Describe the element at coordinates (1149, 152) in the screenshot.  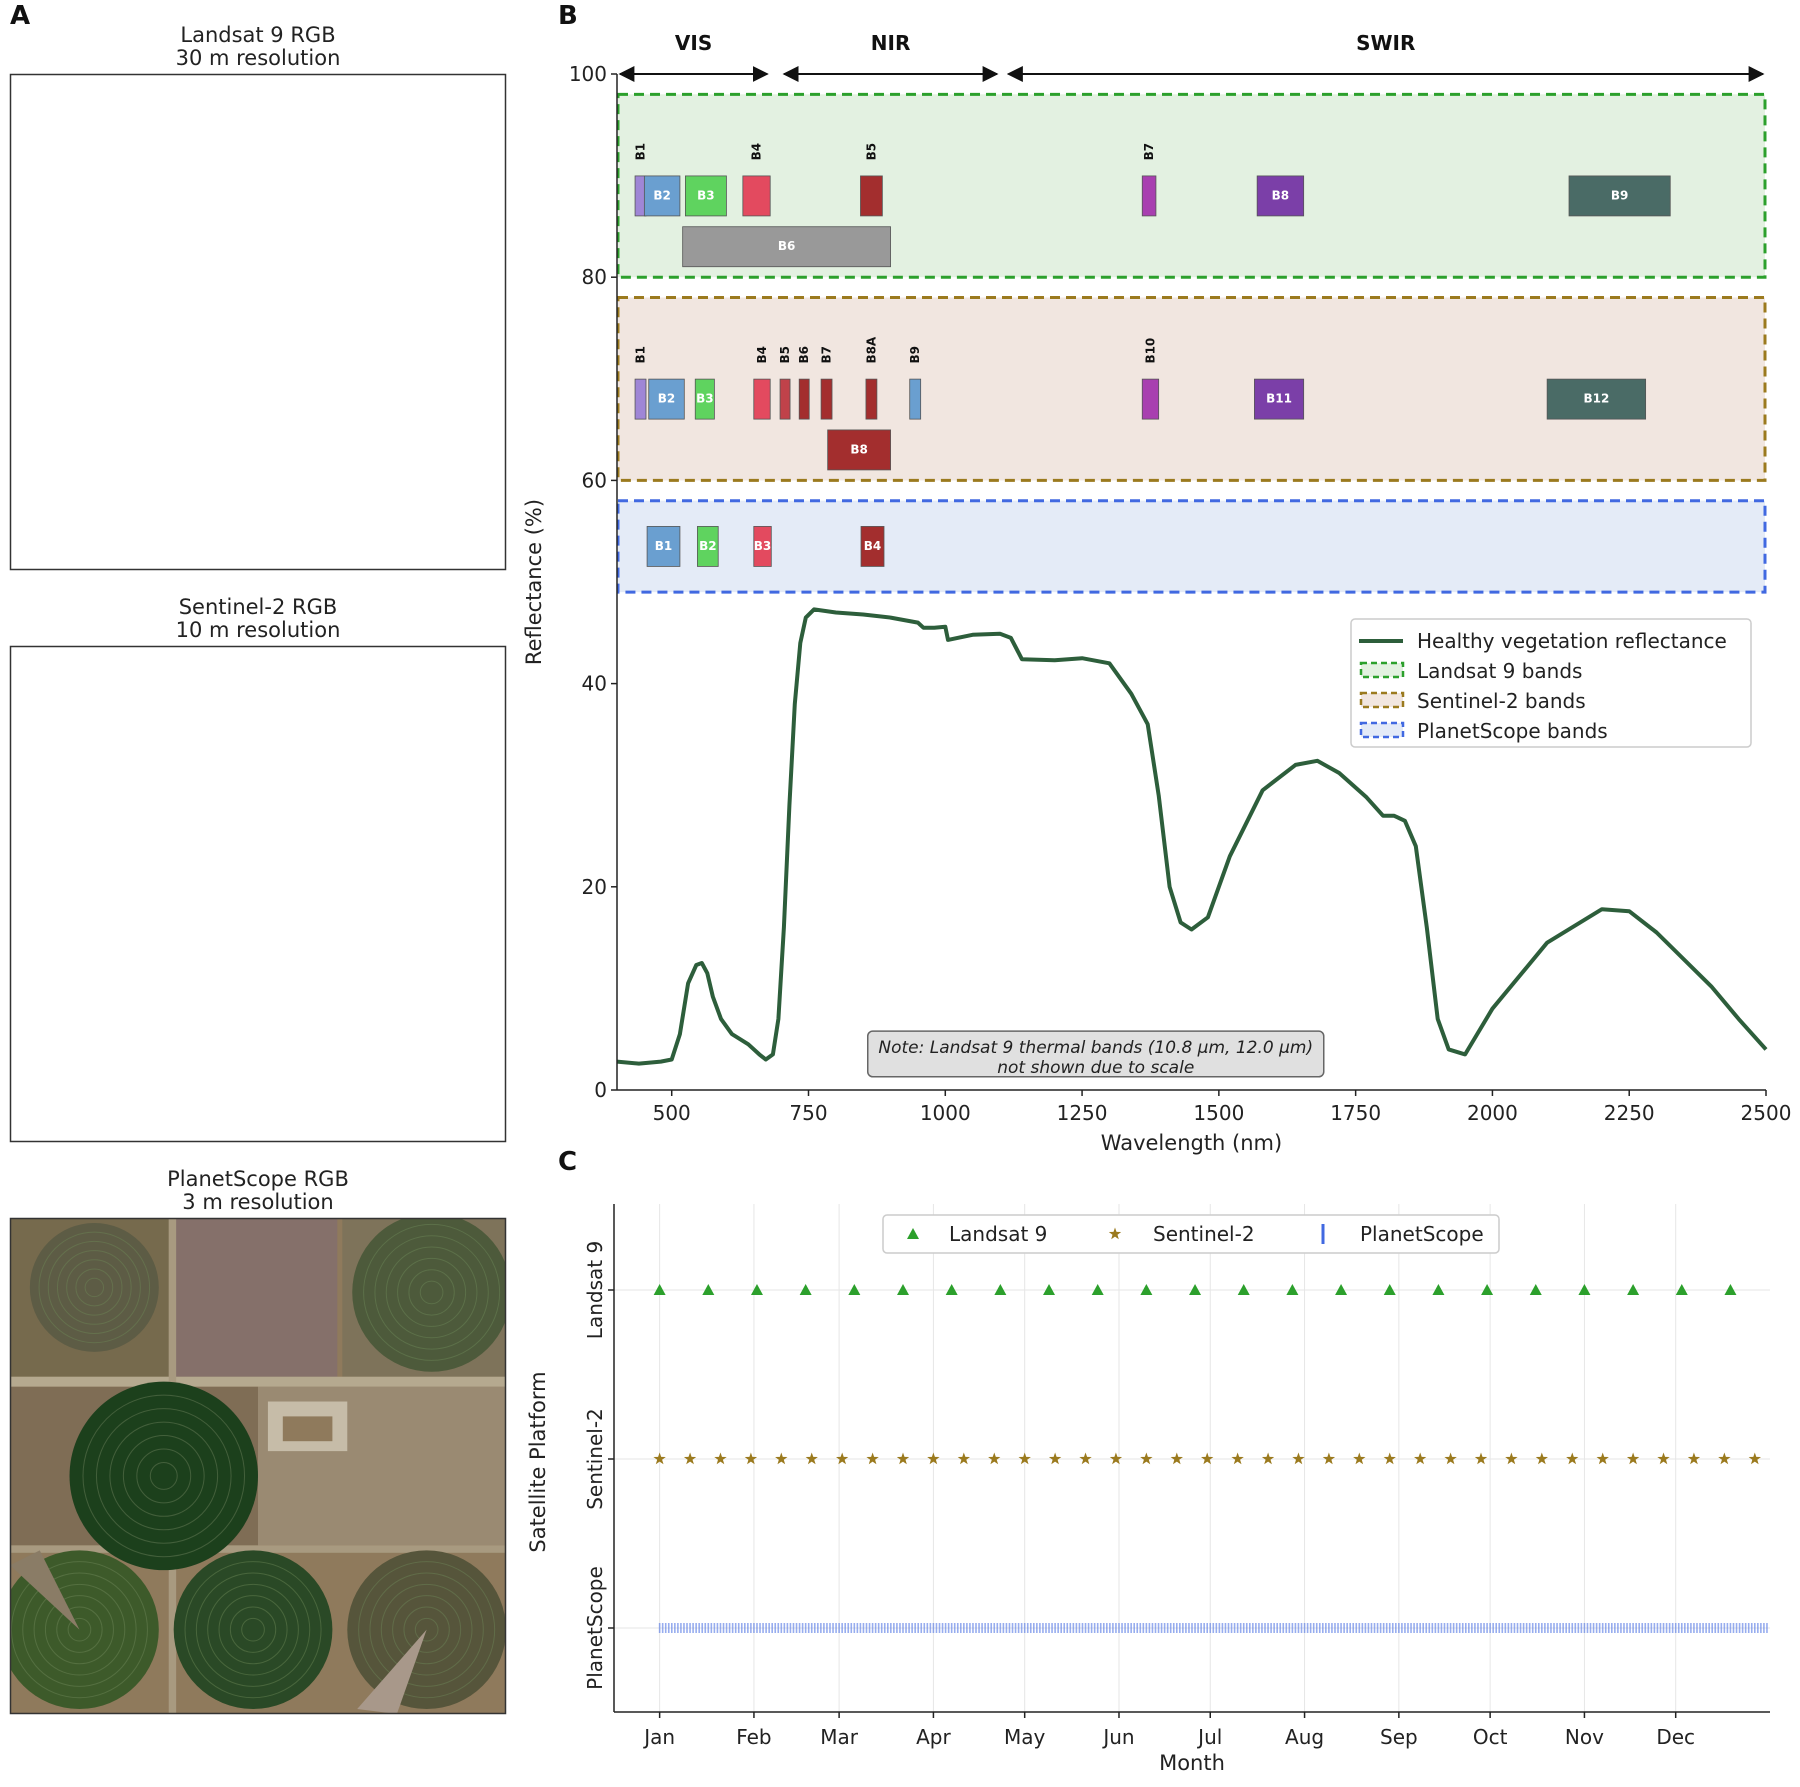
I see `landsat-band-label: B7` at that location.